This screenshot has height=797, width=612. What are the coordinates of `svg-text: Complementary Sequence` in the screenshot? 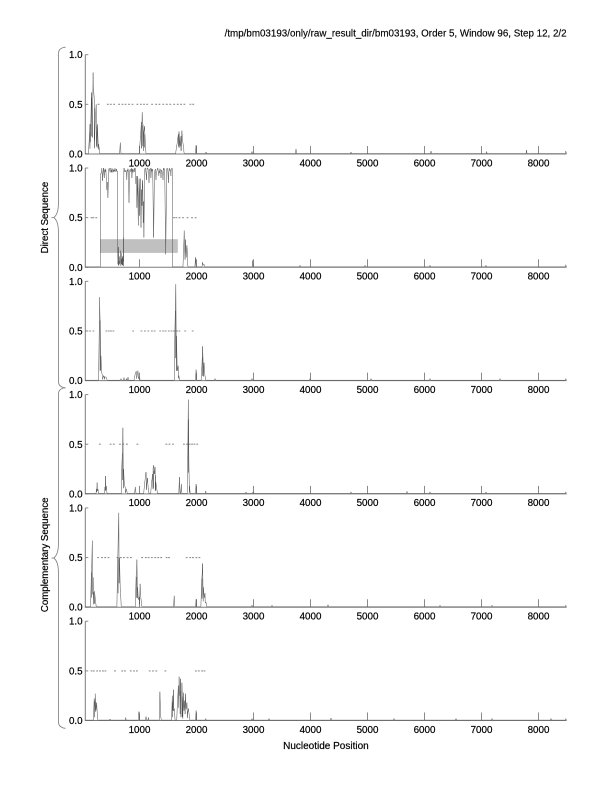 It's located at (45, 554).